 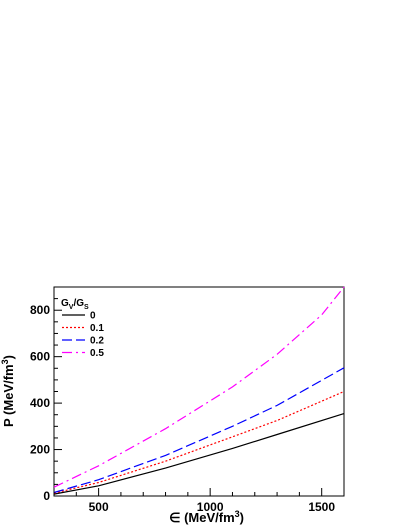 What do you see at coordinates (40, 403) in the screenshot?
I see `y-tick-label-2: 400` at bounding box center [40, 403].